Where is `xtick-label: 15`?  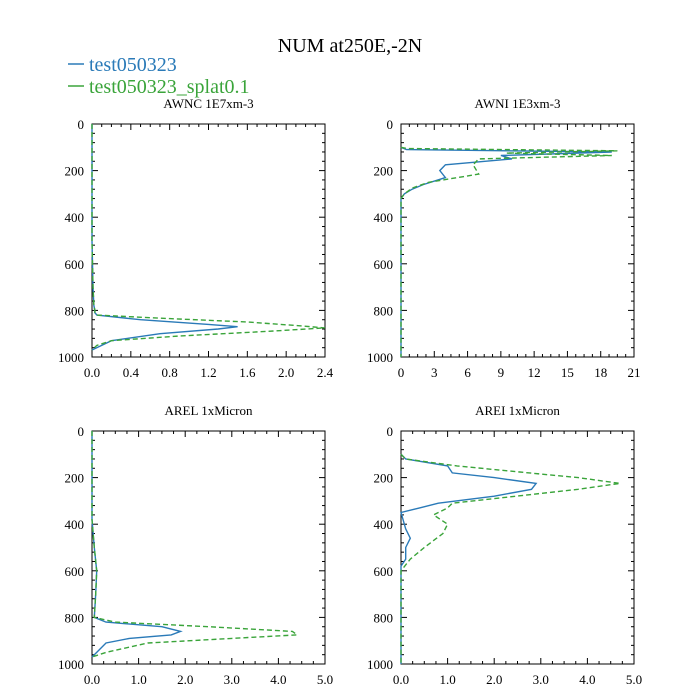 xtick-label: 15 is located at coordinates (567, 372).